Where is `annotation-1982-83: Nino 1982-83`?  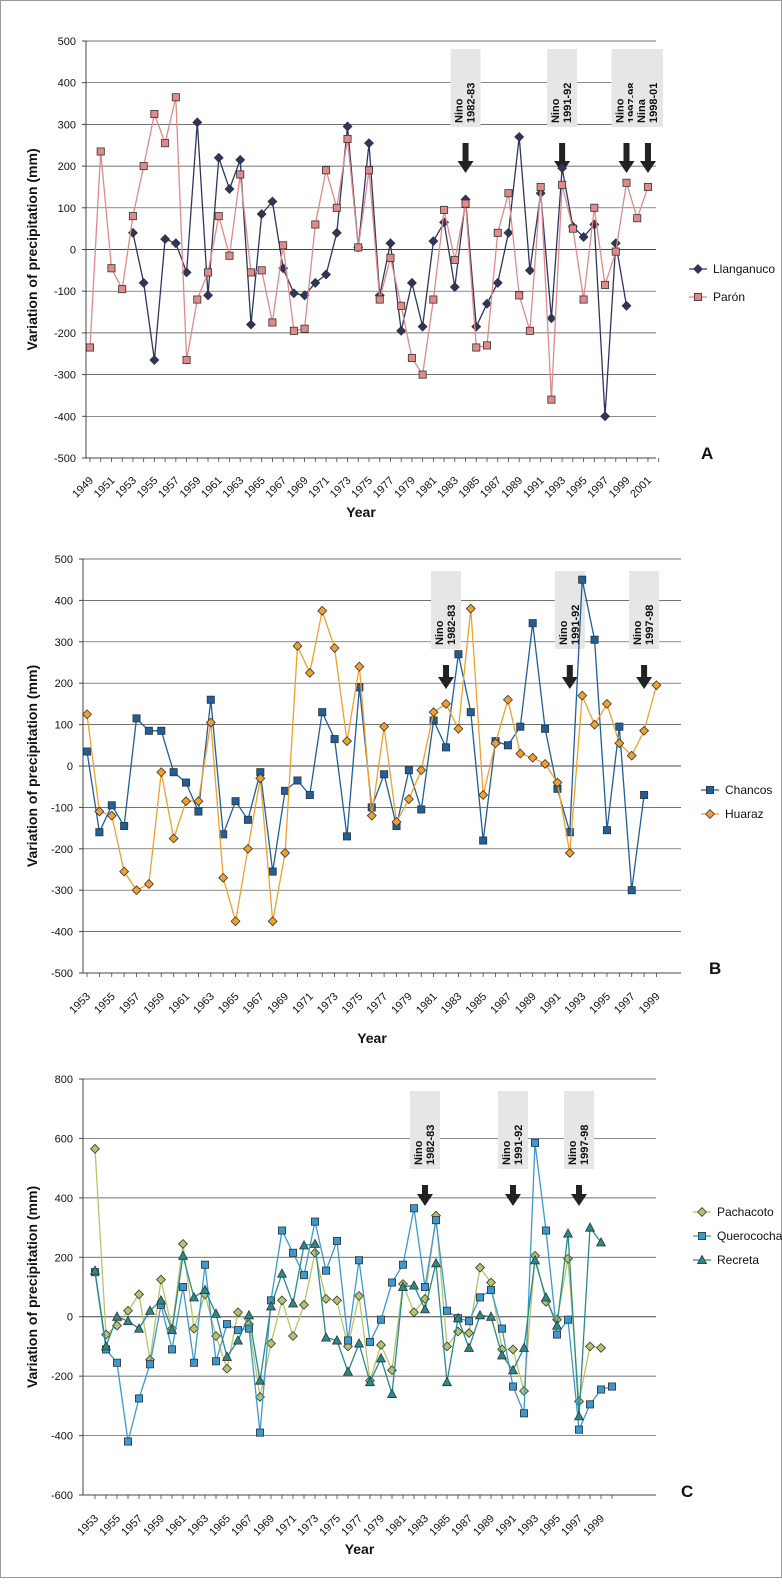 annotation-1982-83: Nino 1982-83 is located at coordinates (446, 630).